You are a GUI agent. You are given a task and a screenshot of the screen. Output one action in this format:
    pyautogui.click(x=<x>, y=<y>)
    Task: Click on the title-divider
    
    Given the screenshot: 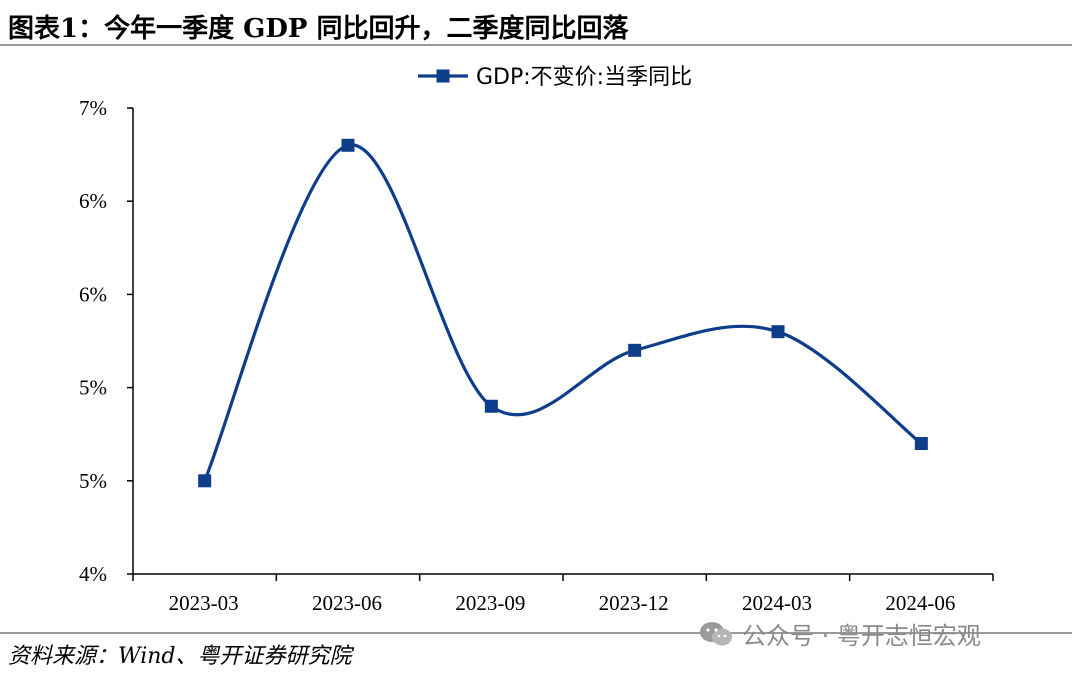 What is the action you would take?
    pyautogui.click(x=536, y=45)
    